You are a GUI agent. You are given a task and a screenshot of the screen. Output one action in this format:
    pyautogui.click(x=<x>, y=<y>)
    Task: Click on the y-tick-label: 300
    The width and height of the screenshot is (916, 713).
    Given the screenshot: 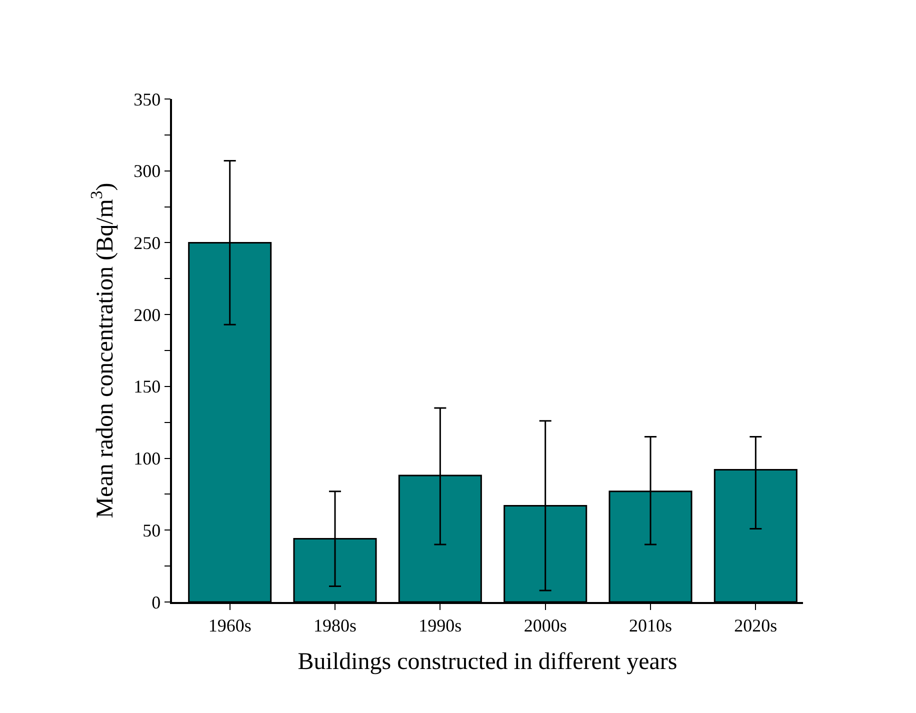 What is the action you would take?
    pyautogui.click(x=147, y=171)
    